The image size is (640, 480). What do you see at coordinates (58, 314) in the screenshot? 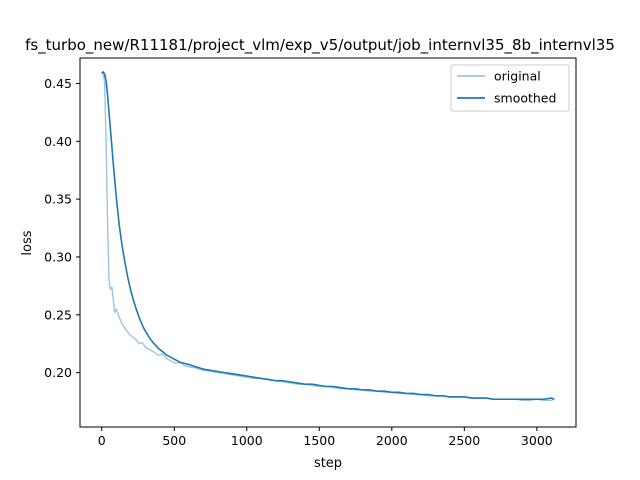
I see `y-tick-label: 0.25` at bounding box center [58, 314].